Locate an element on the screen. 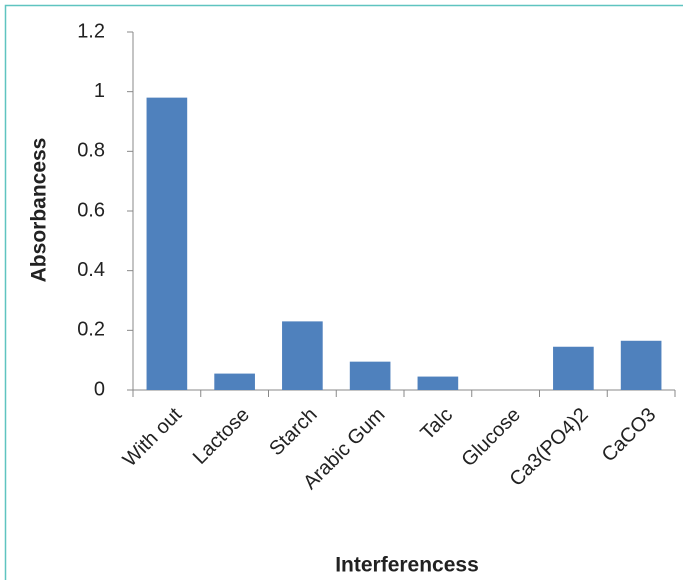 The width and height of the screenshot is (683, 580). x-tick-label: With out is located at coordinates (153, 437).